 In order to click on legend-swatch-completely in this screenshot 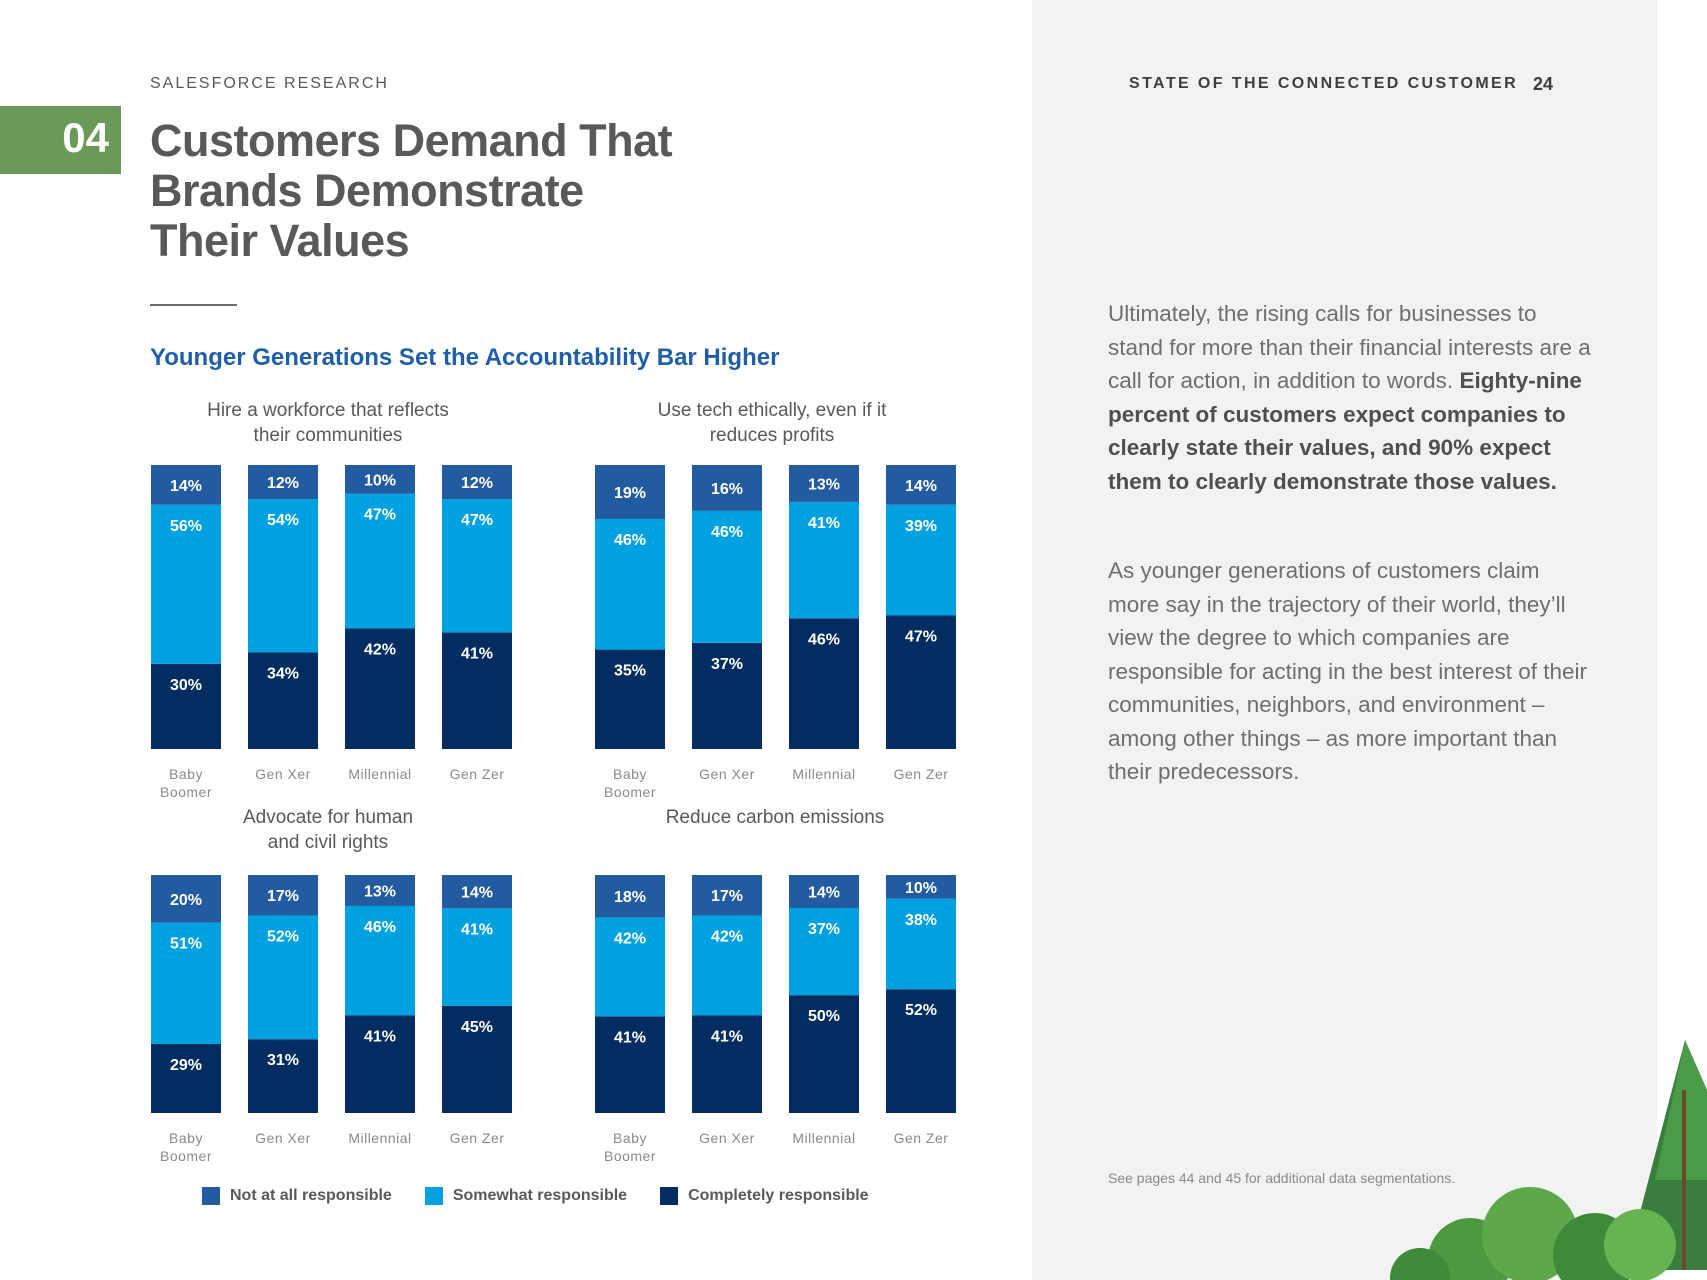, I will do `click(669, 1196)`.